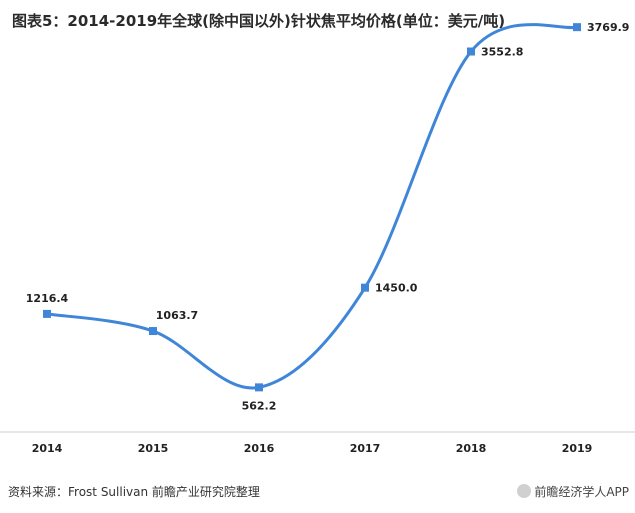  Describe the element at coordinates (577, 27) in the screenshot. I see `data-point-2019` at that location.